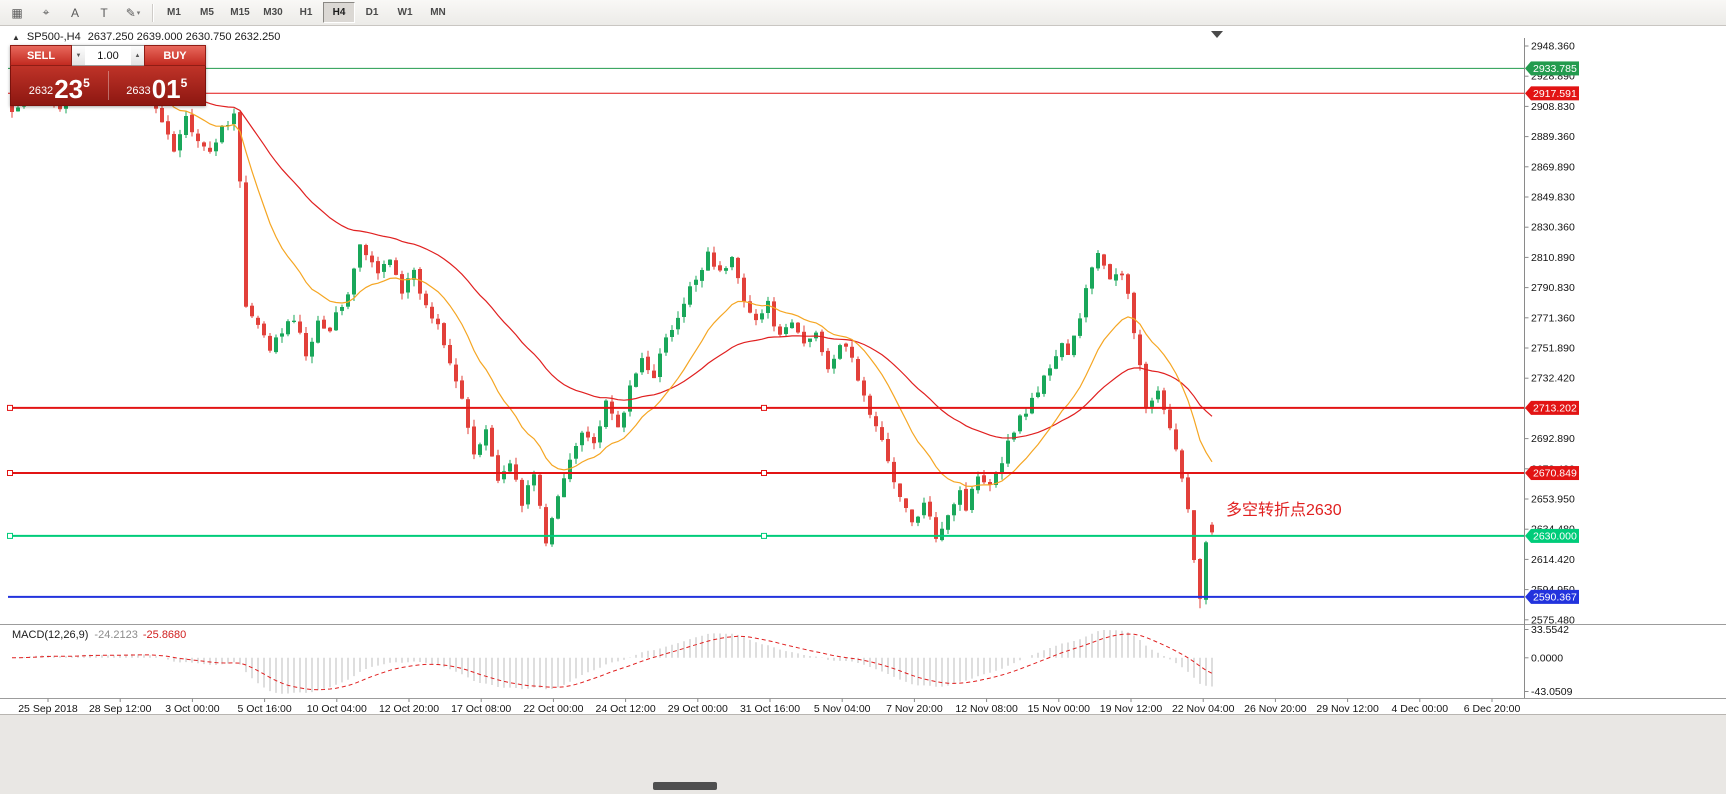 Image resolution: width=1726 pixels, height=794 pixels. Describe the element at coordinates (41, 91) in the screenshot. I see `sell-price-prefix: 2632` at that location.